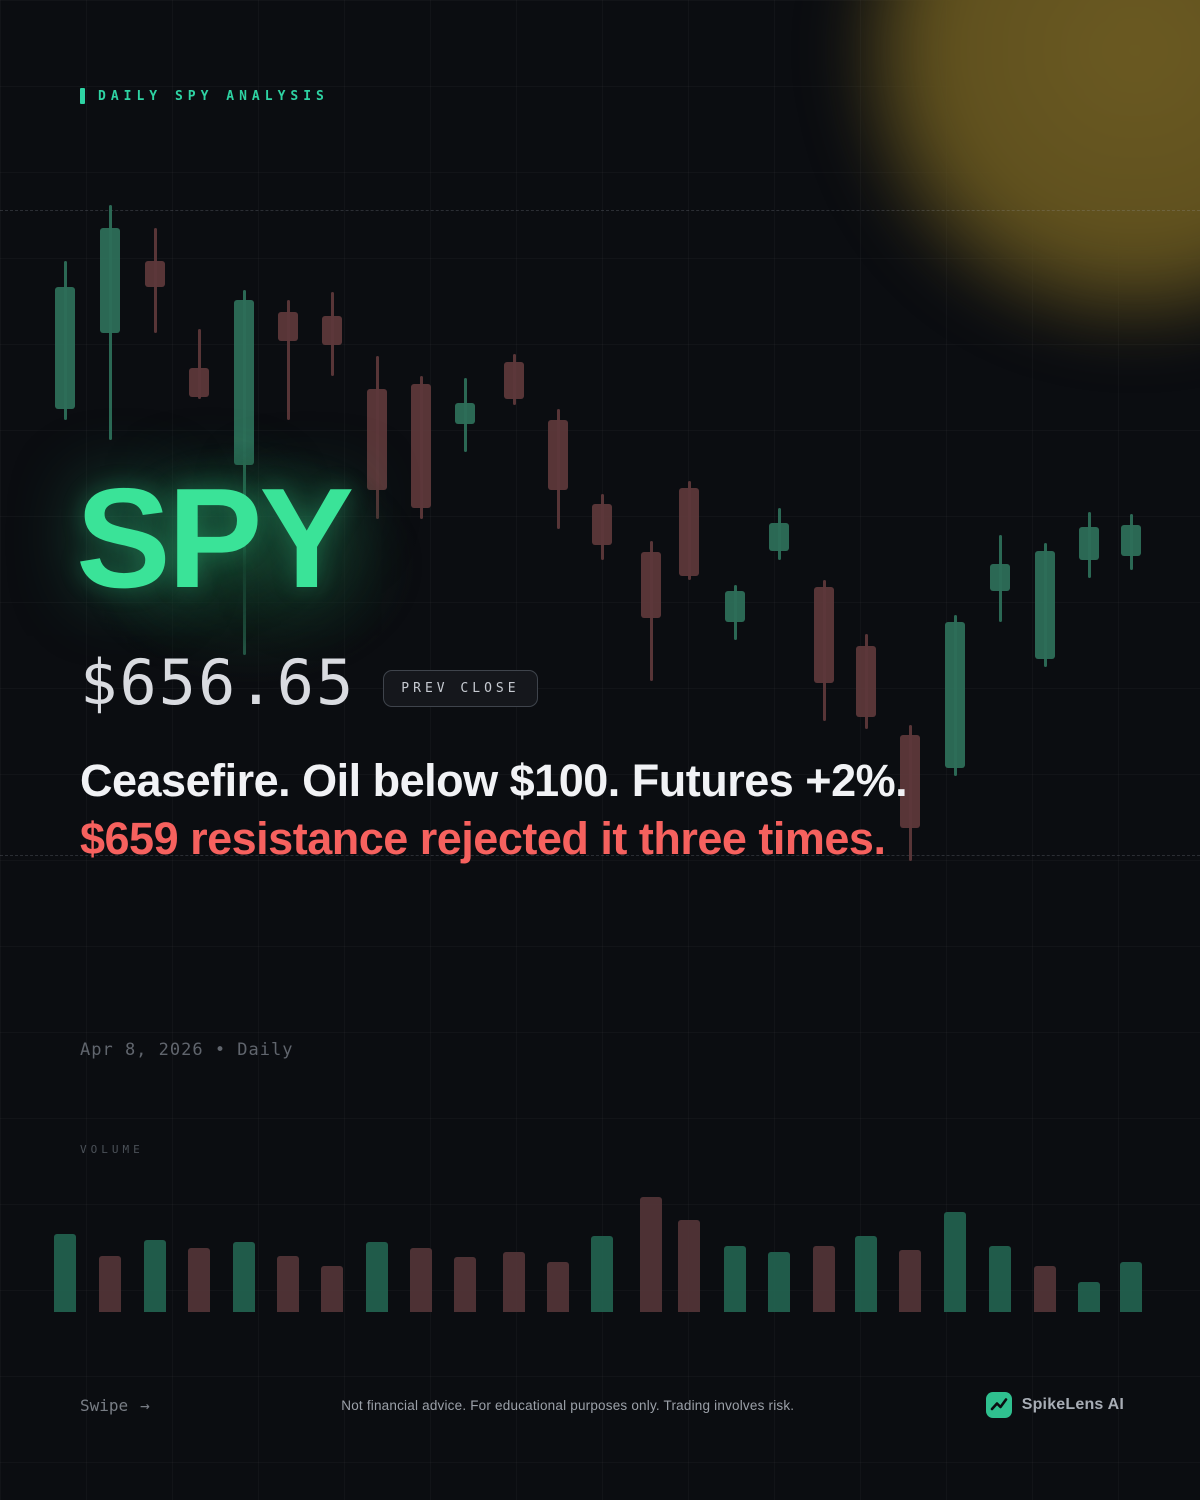 Image resolution: width=1200 pixels, height=1500 pixels. What do you see at coordinates (187, 1050) in the screenshot?
I see `date-timeframe: Apr 8, 2026 • Daily` at bounding box center [187, 1050].